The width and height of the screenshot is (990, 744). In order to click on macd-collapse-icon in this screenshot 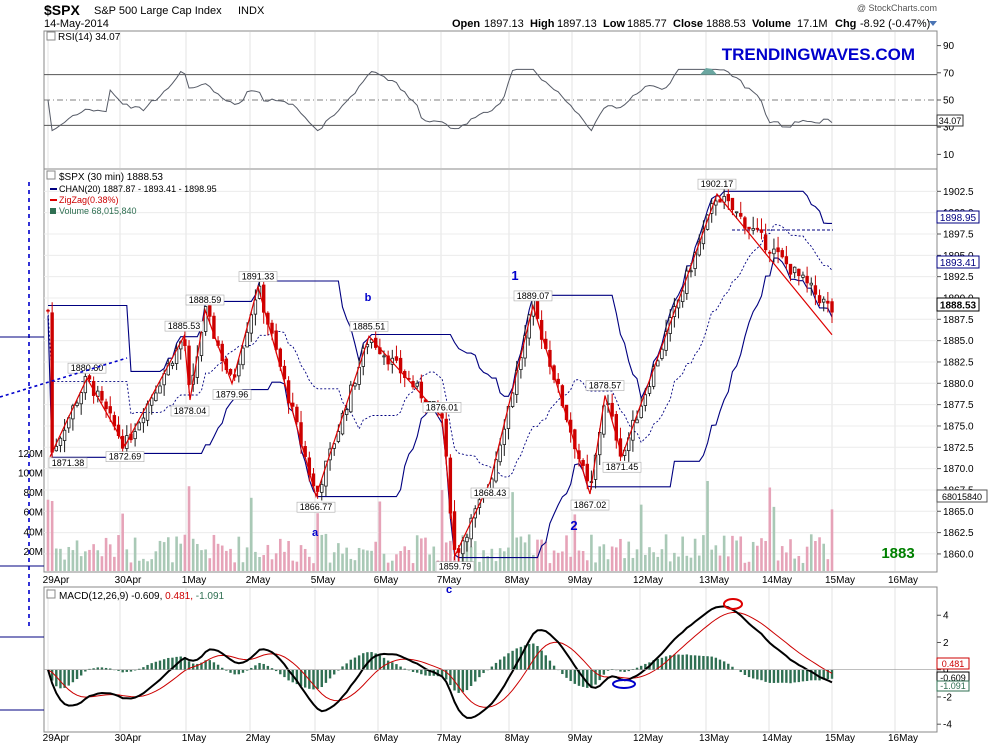, I will do `click(51, 594)`.